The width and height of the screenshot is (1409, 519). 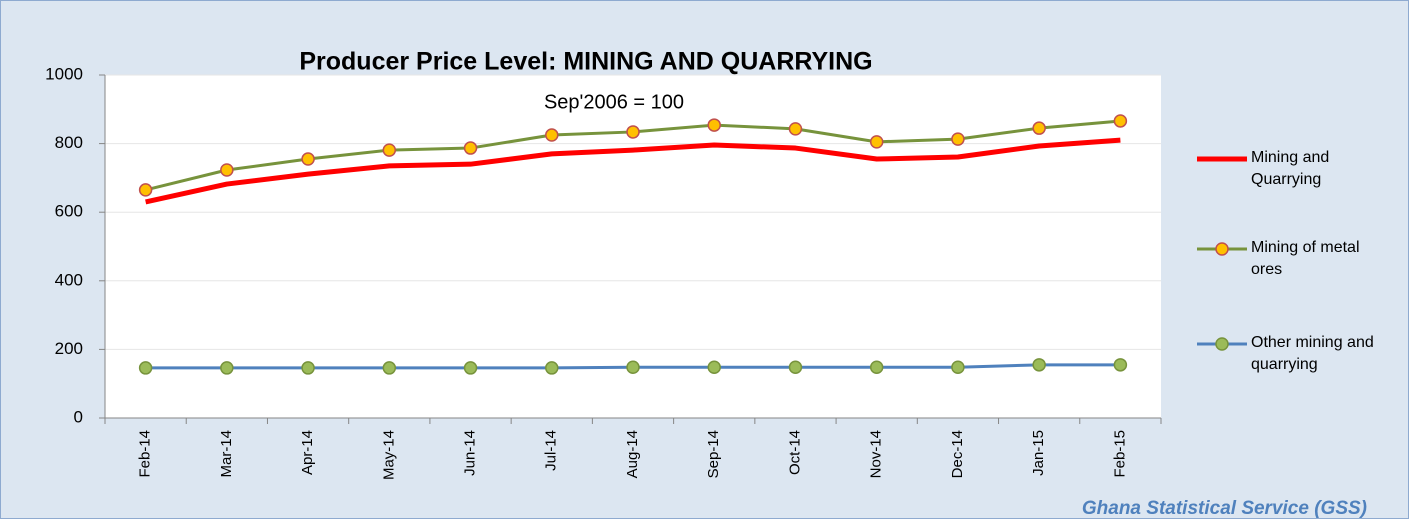 What do you see at coordinates (388, 455) in the screenshot?
I see `x-tick-label: May-14` at bounding box center [388, 455].